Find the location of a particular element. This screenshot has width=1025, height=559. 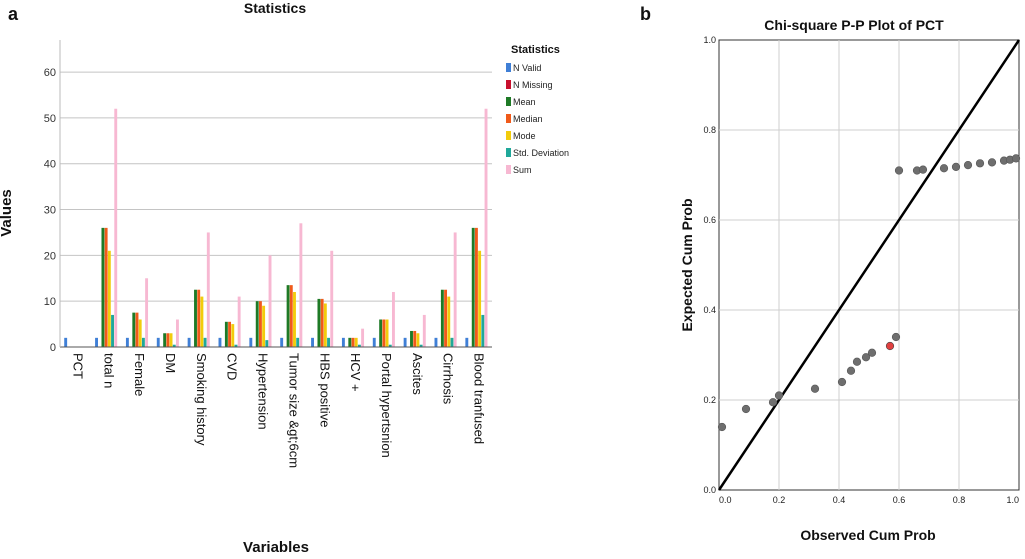

bar-chart-y-ticks: 0 10 20 30 40 50 60 is located at coordinates (50, 210).